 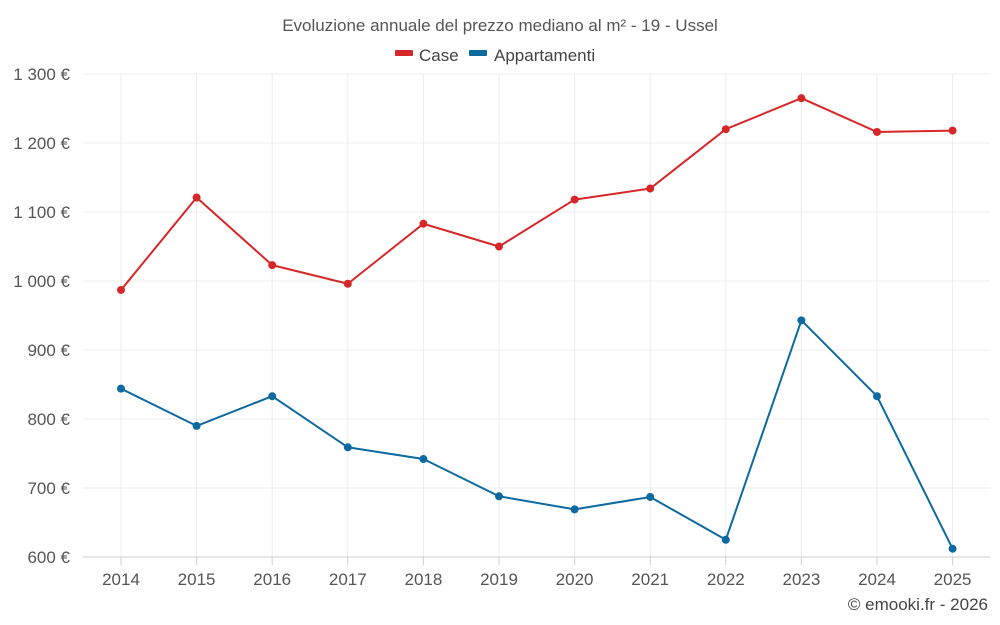 I want to click on x-tick-label: 2016, so click(x=272, y=579).